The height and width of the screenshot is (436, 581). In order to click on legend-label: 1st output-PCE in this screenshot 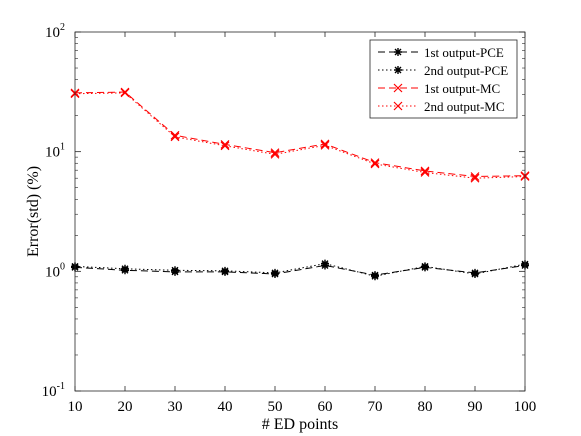, I will do `click(464, 52)`.